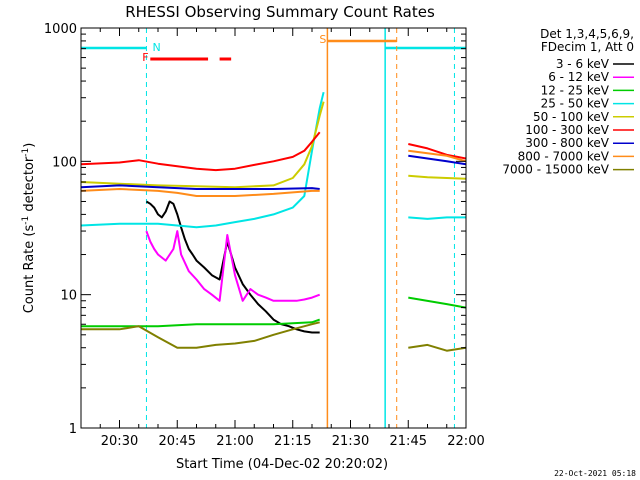 This screenshot has width=640, height=480. I want to click on legend-label-8: 7000 - 15000 keV, so click(555, 170).